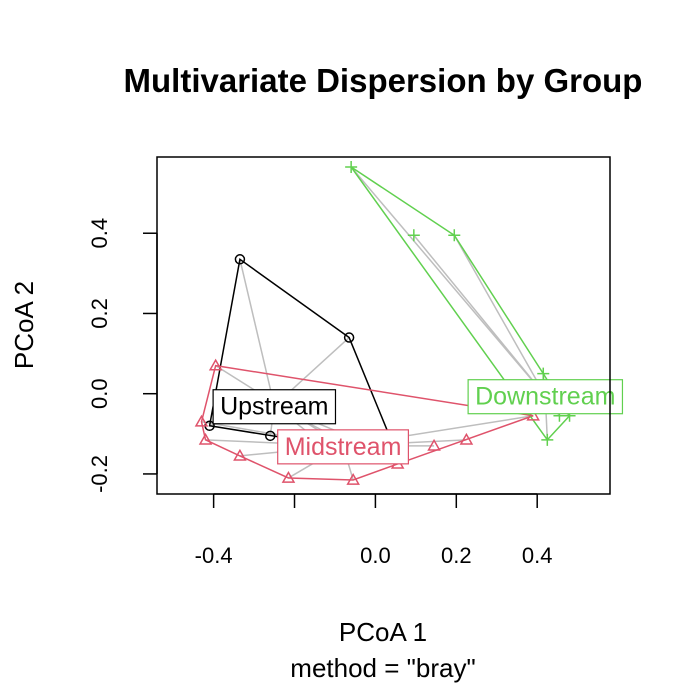  I want to click on chart-subtitle: method = "bray", so click(382, 668).